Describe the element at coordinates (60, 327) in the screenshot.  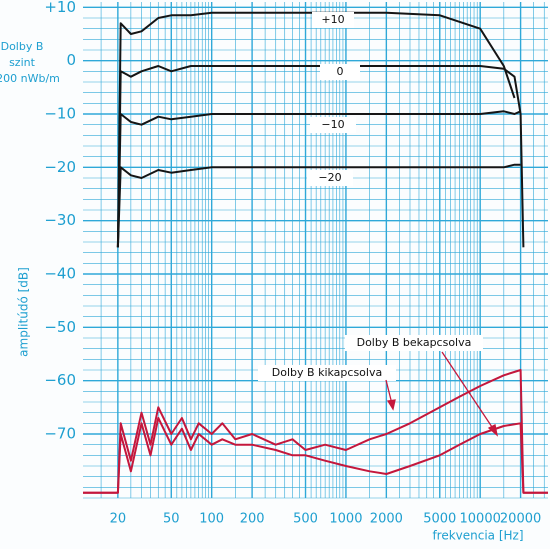
I see `y-tick-label: −50` at that location.